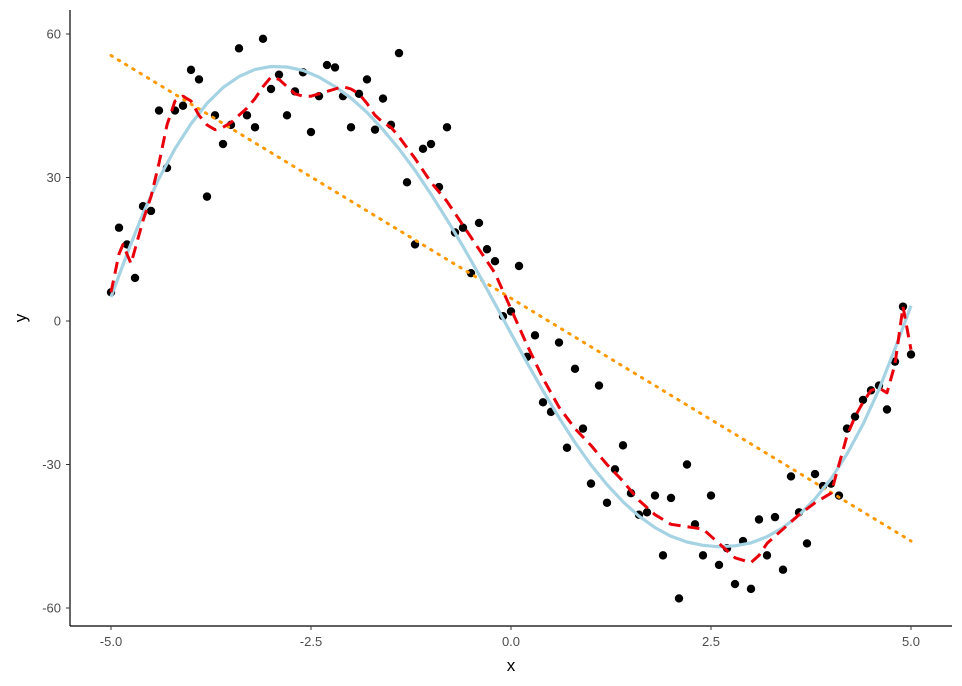 This screenshot has width=962, height=686. Describe the element at coordinates (51, 464) in the screenshot. I see `y-tick-label: -30` at that location.